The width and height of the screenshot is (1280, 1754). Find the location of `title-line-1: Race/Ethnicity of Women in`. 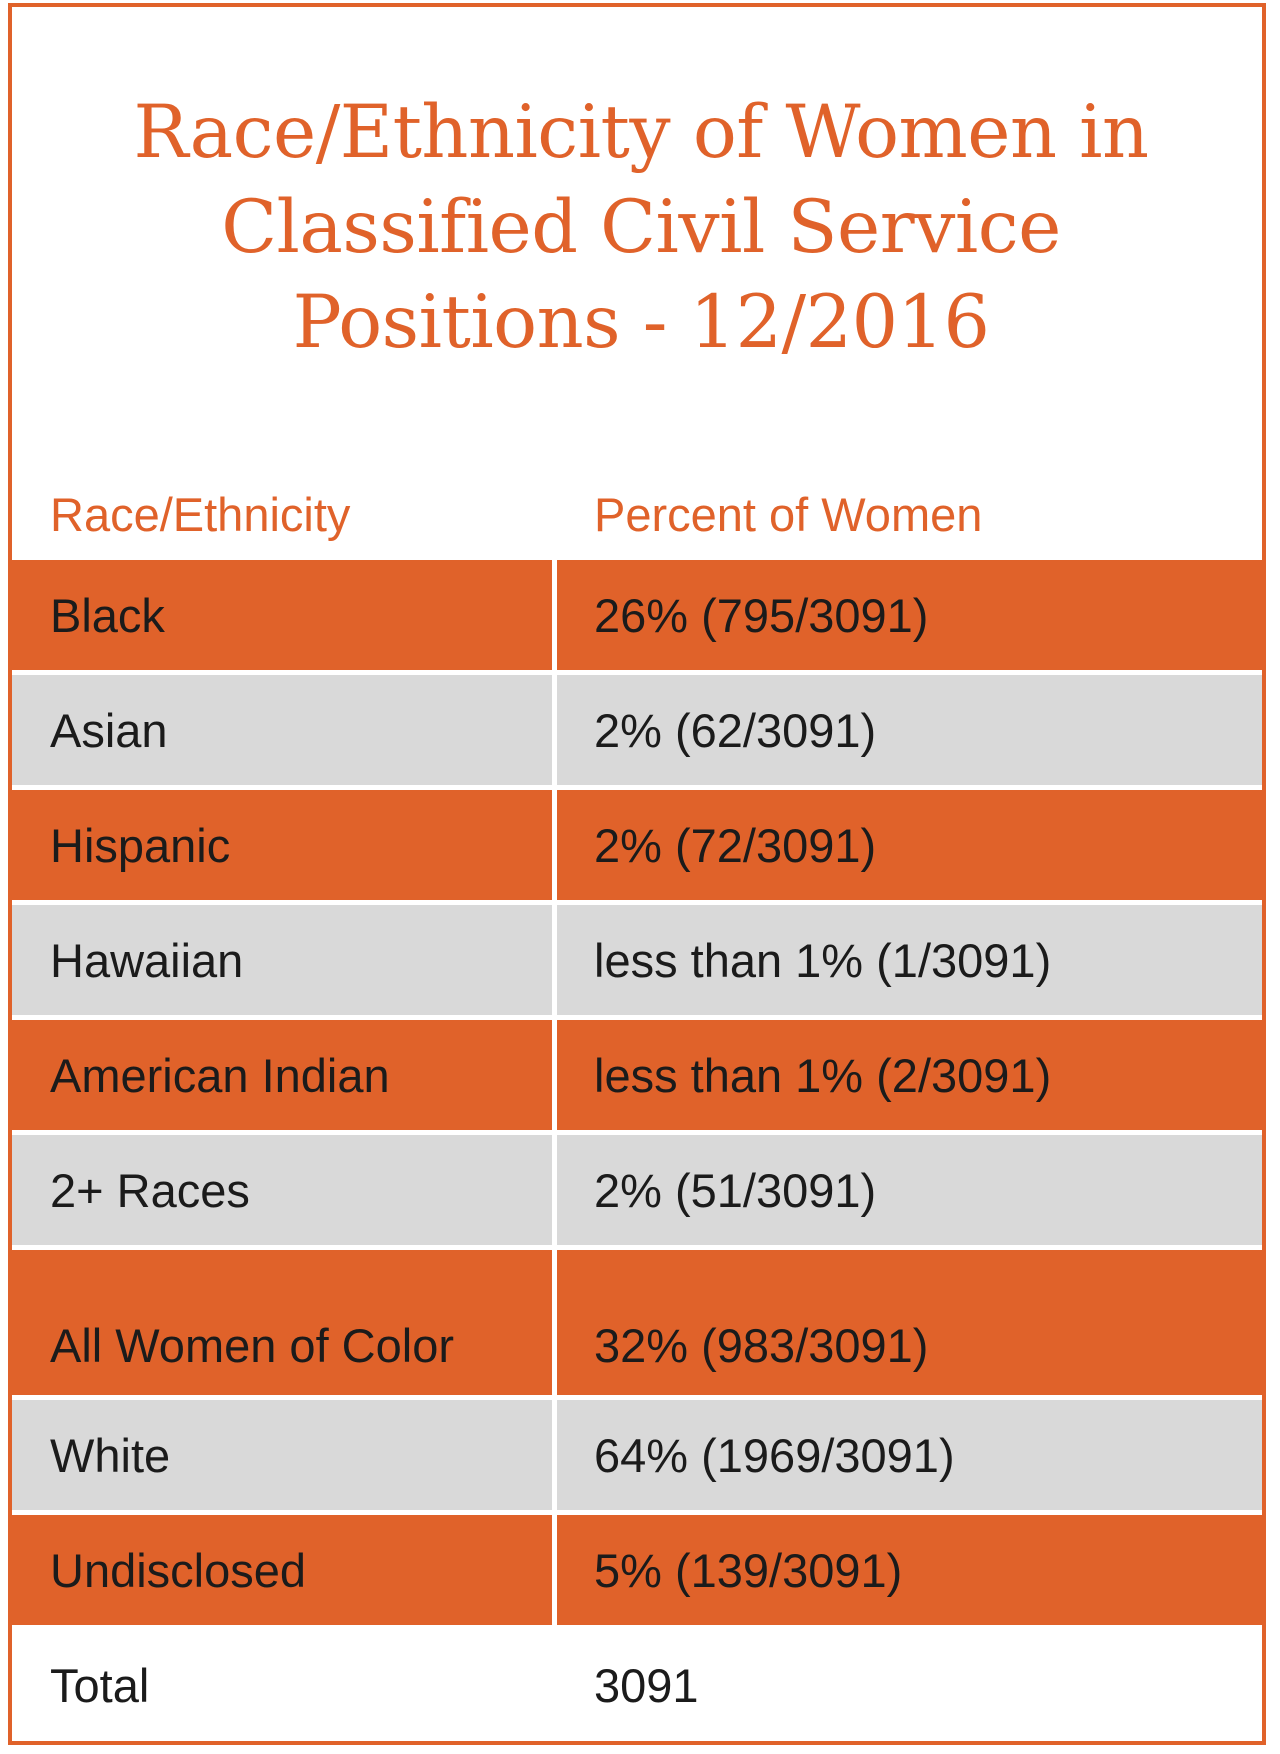

title-line-1: Race/Ethnicity of Women in is located at coordinates (641, 132).